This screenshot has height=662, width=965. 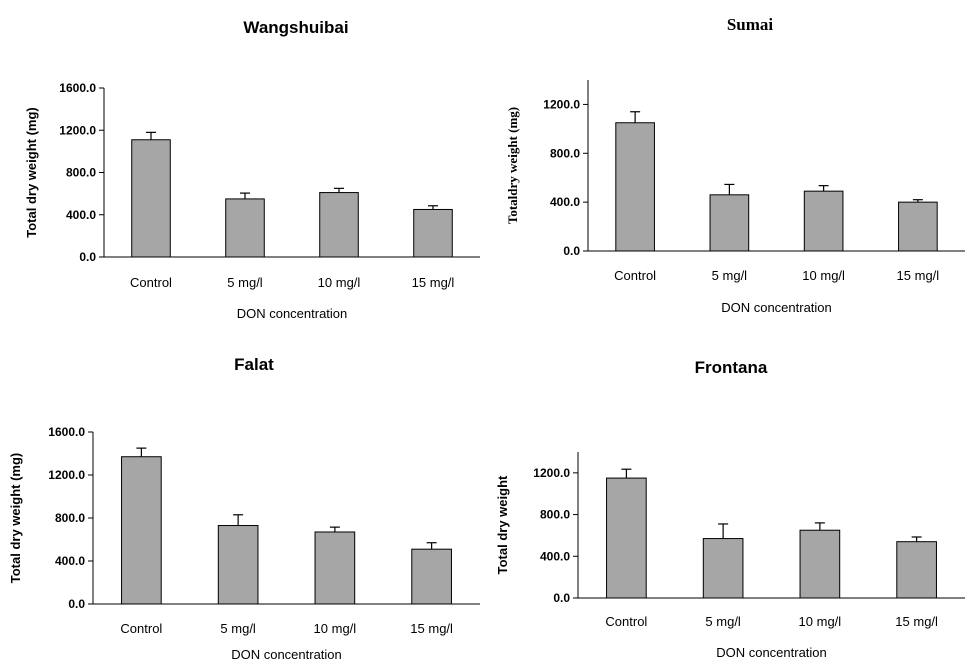 What do you see at coordinates (750, 24) in the screenshot?
I see `chart-title: Sumai` at bounding box center [750, 24].